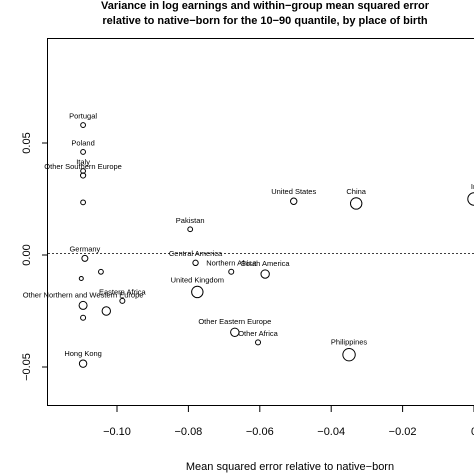 The image size is (474, 474). I want to click on point-label: Other Southern Europe, so click(83, 166).